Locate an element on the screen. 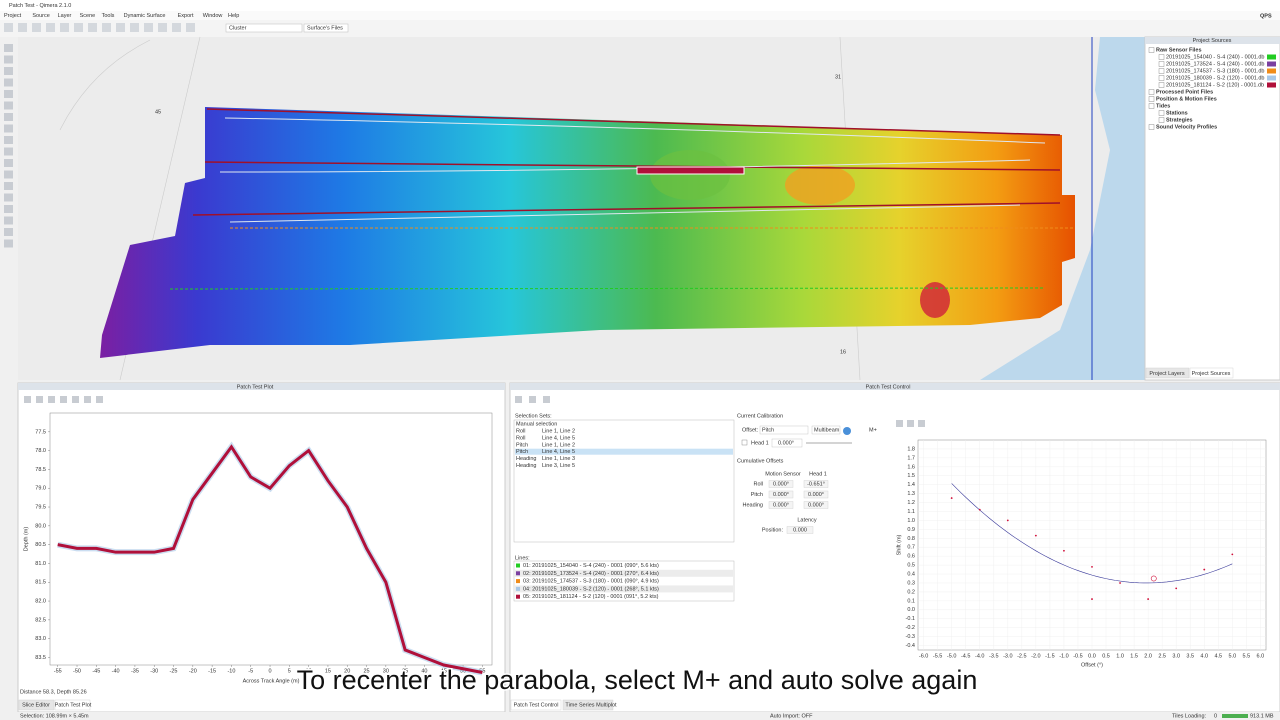 This screenshot has width=1280, height=720. menu-item: Export is located at coordinates (186, 16).